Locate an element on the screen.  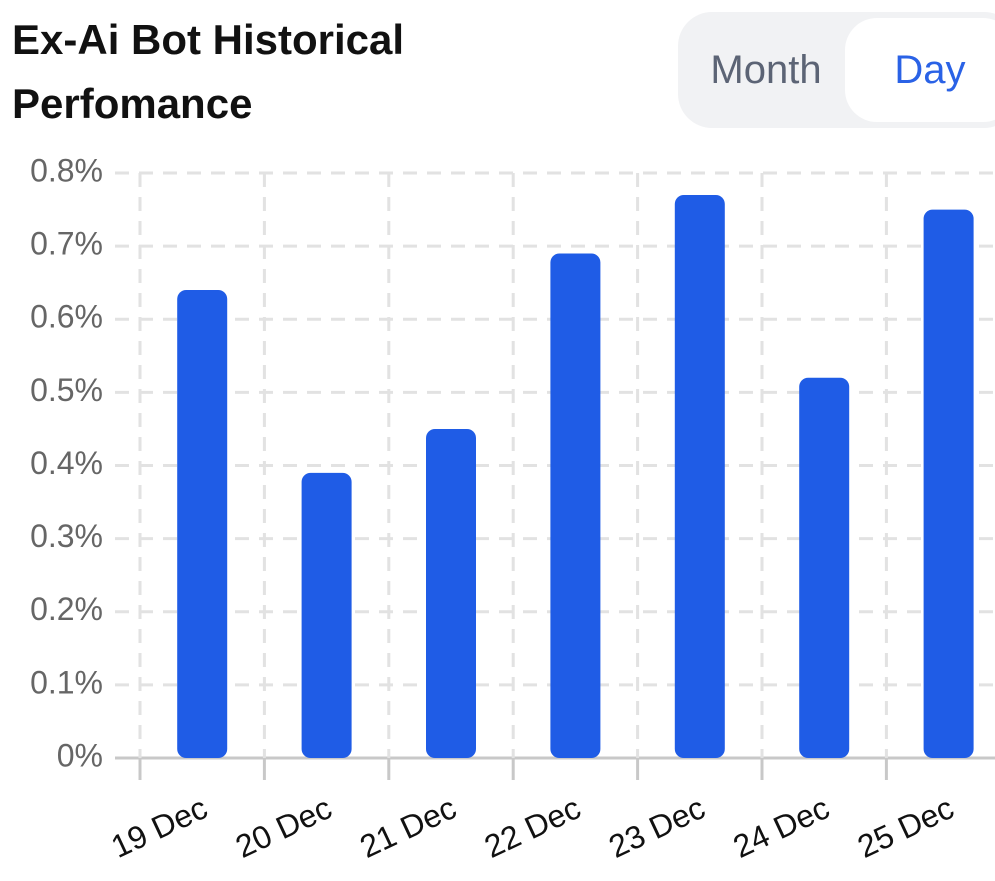
toggle-option: Month is located at coordinates (766, 70).